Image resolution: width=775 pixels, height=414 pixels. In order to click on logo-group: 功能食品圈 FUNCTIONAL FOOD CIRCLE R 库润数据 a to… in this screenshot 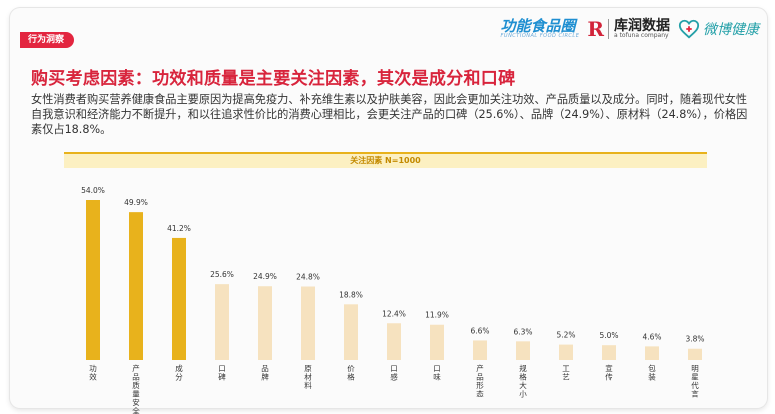, I will do `click(630, 29)`.